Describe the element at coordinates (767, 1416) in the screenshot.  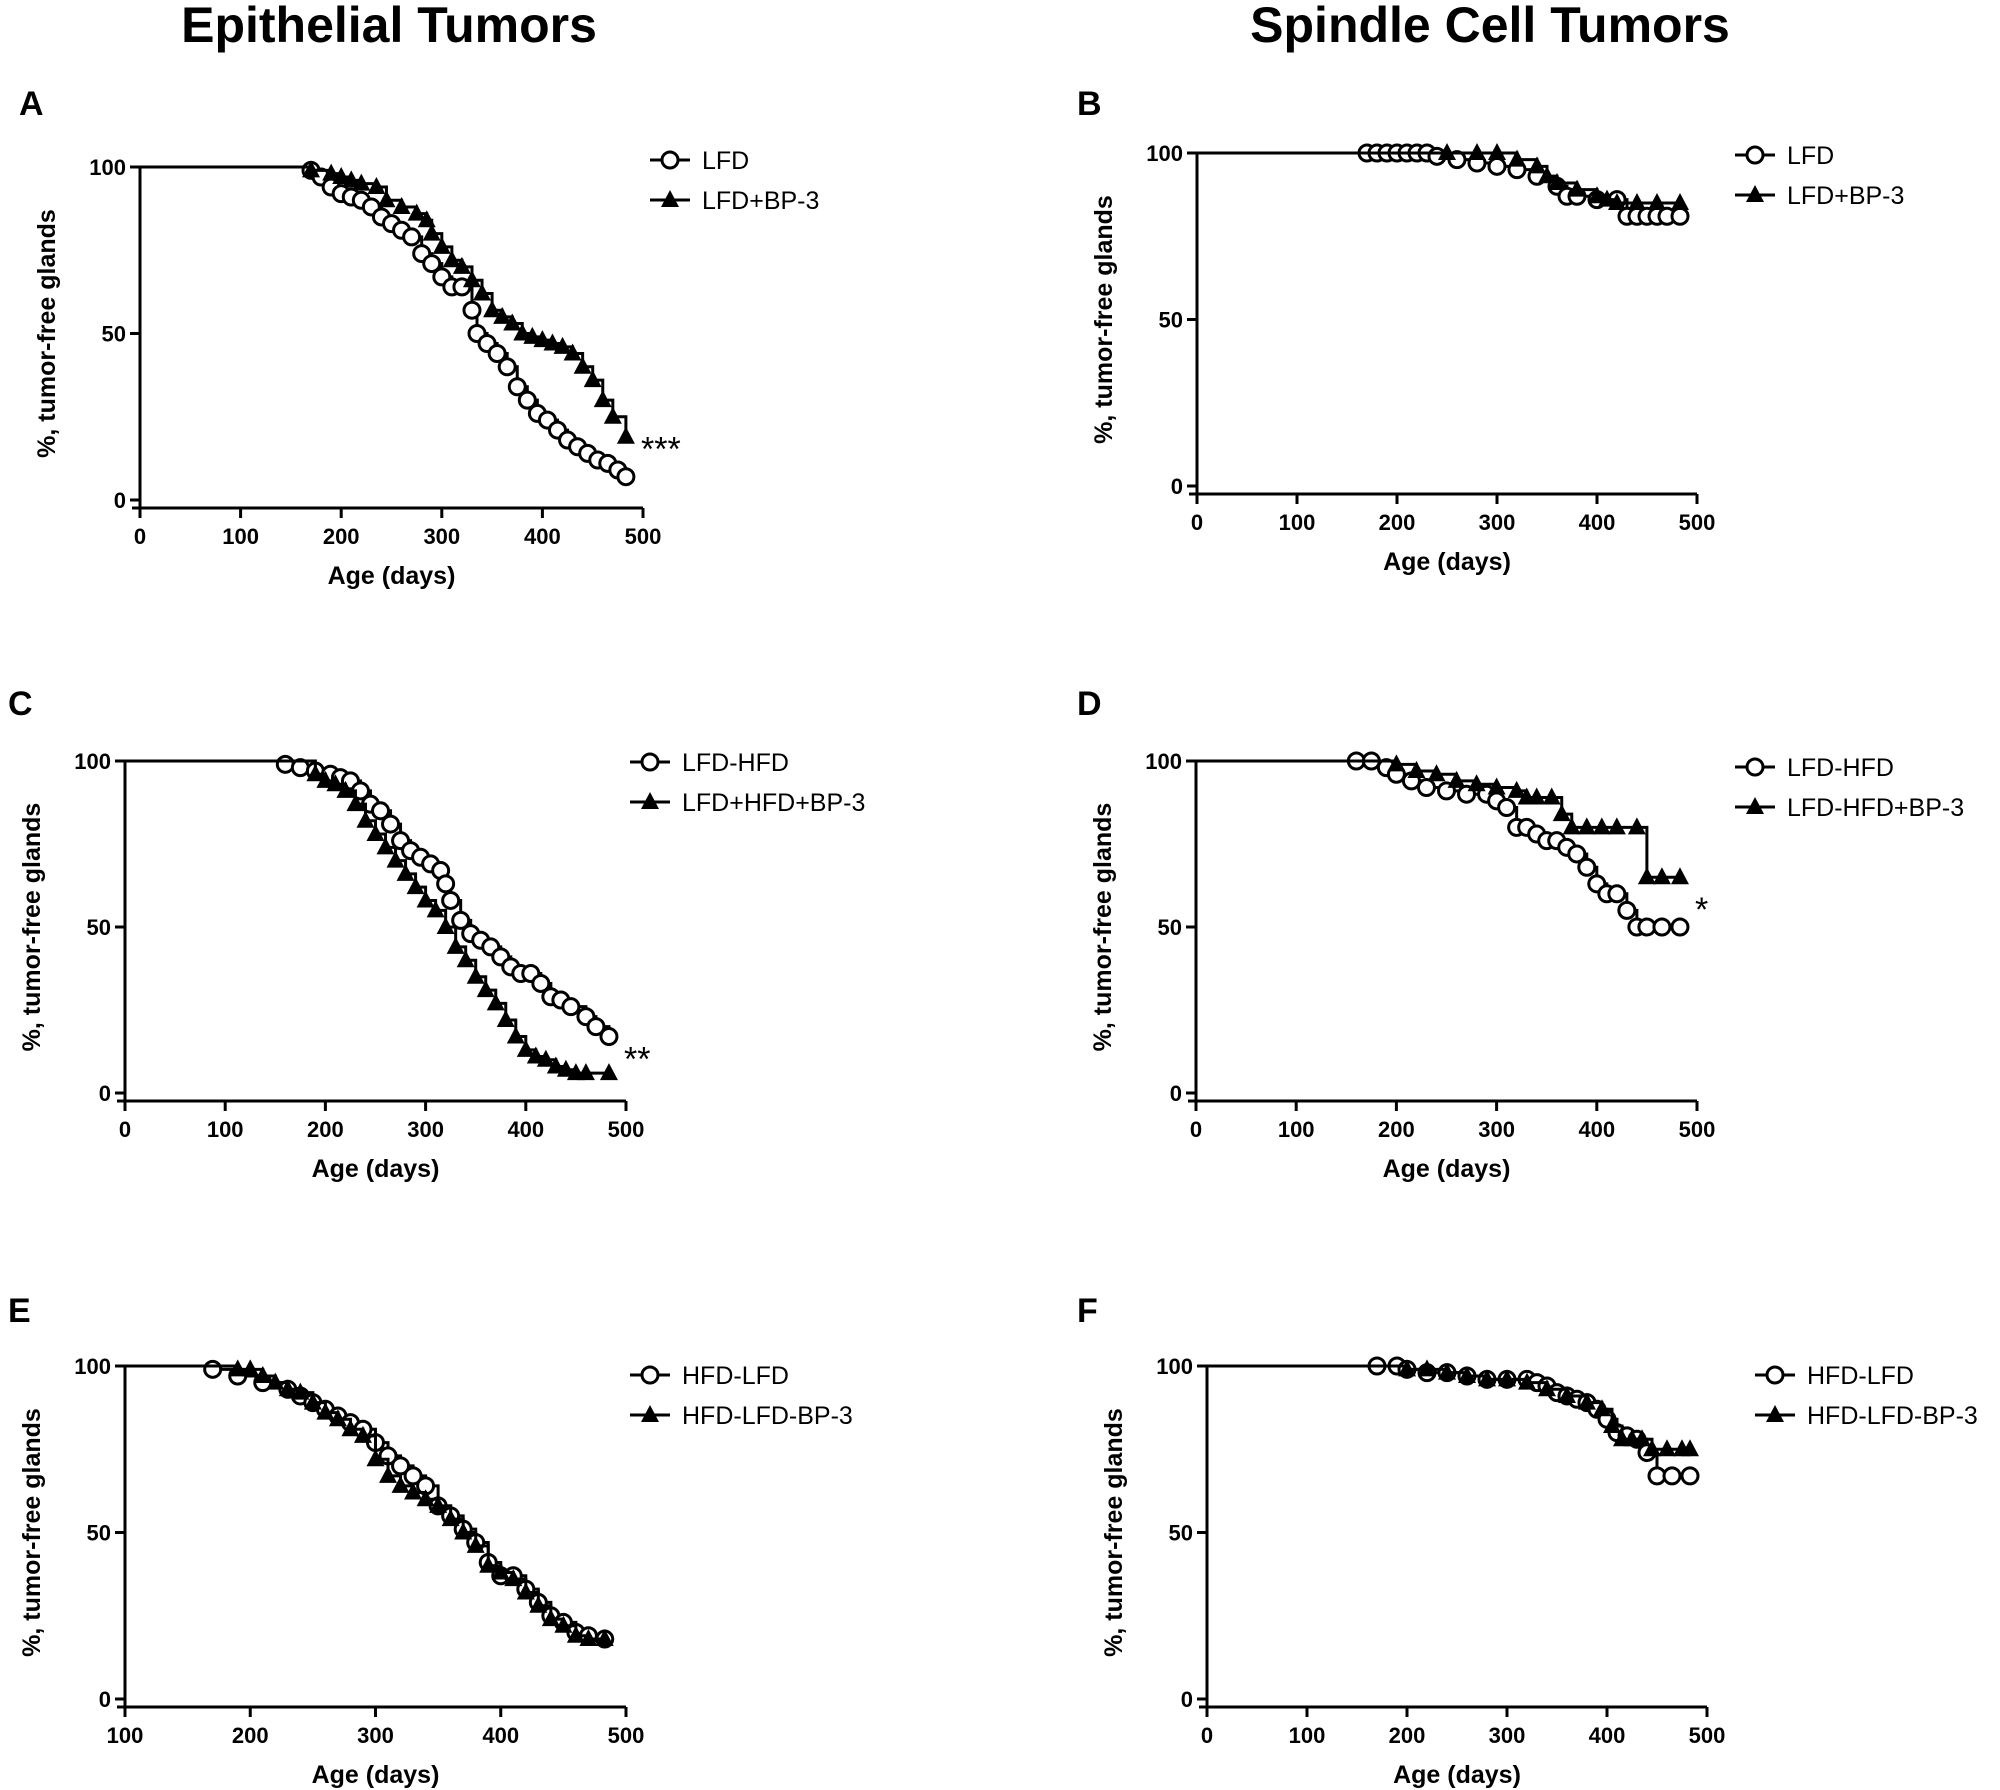
I see `legend-entry: HFD-LFD-BP-3` at that location.